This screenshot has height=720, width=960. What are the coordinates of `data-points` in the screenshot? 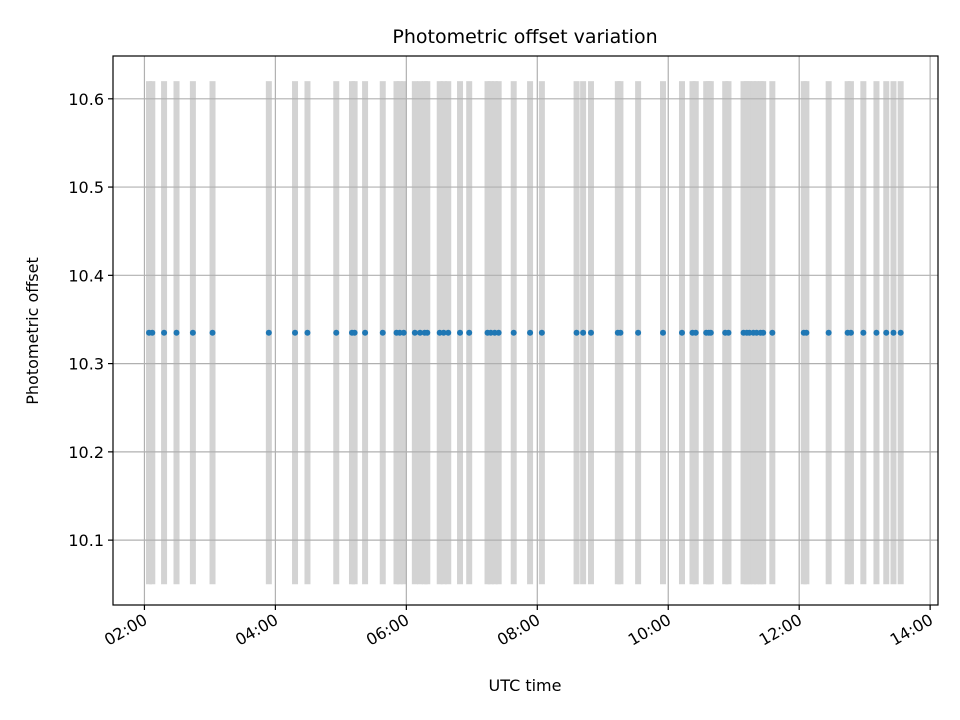 It's located at (525, 332).